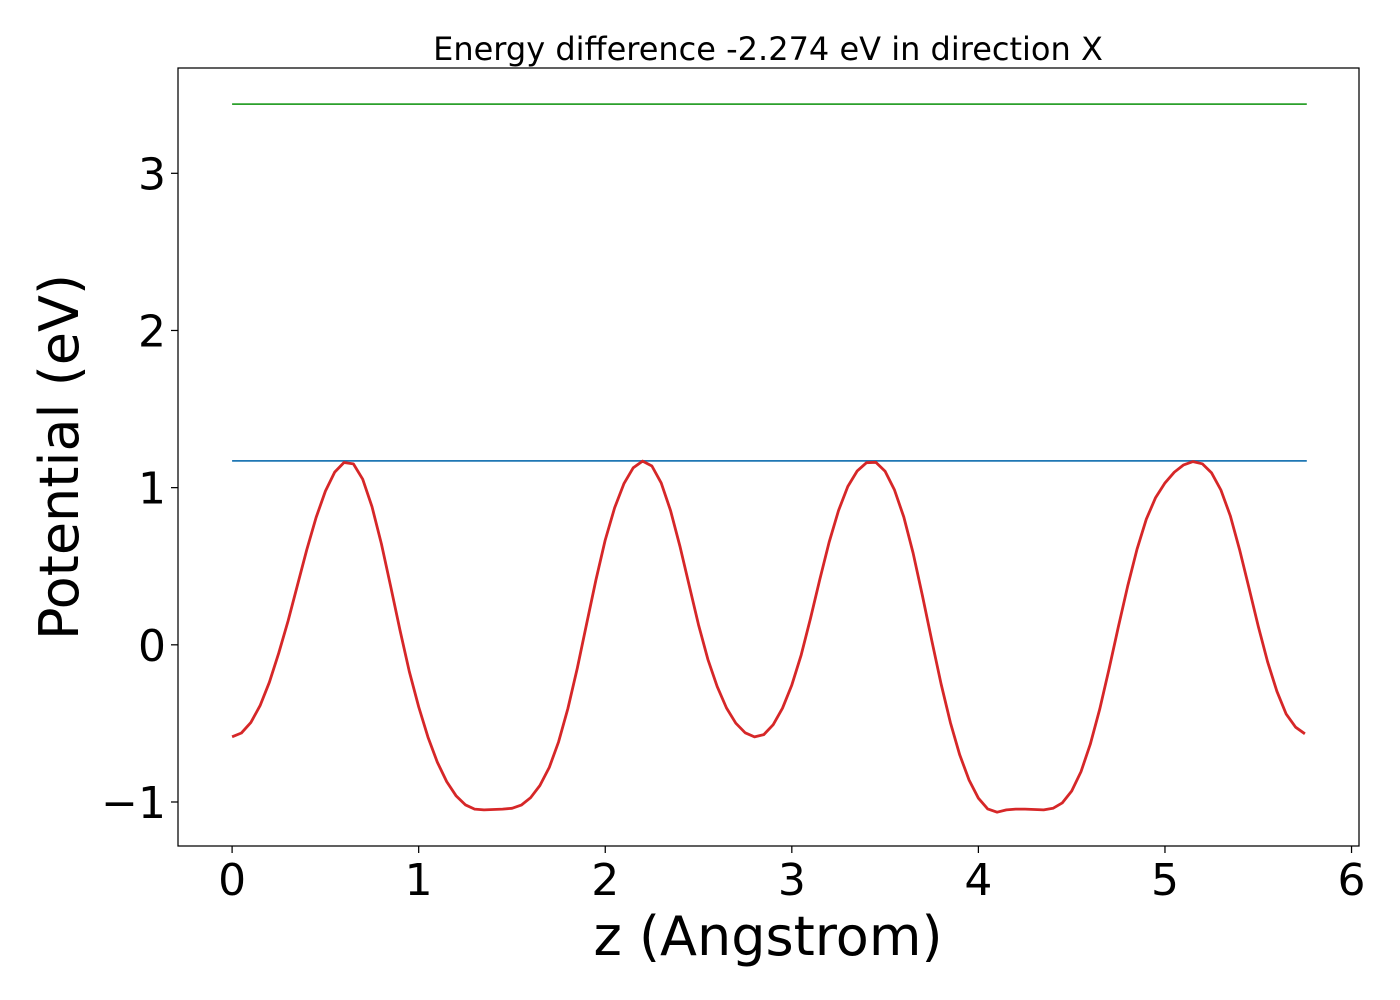  Describe the element at coordinates (59, 457) in the screenshot. I see `y-axis-label: Potential (eV)` at that location.